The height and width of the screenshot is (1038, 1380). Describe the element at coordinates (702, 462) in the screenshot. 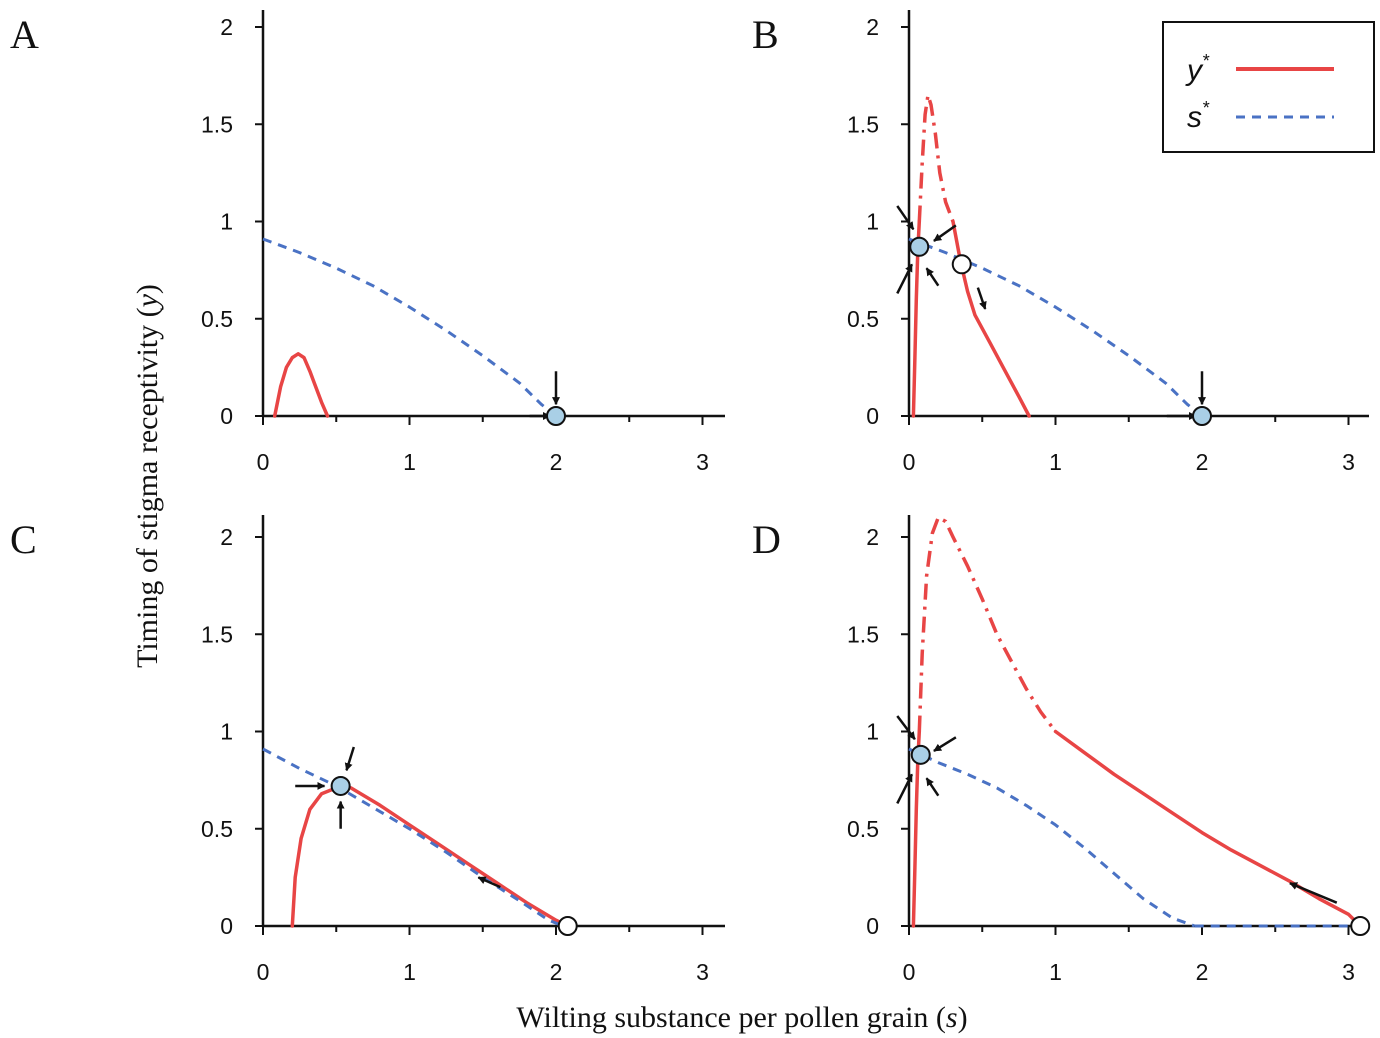

I see `panel-a-x-tick-label: 3` at that location.